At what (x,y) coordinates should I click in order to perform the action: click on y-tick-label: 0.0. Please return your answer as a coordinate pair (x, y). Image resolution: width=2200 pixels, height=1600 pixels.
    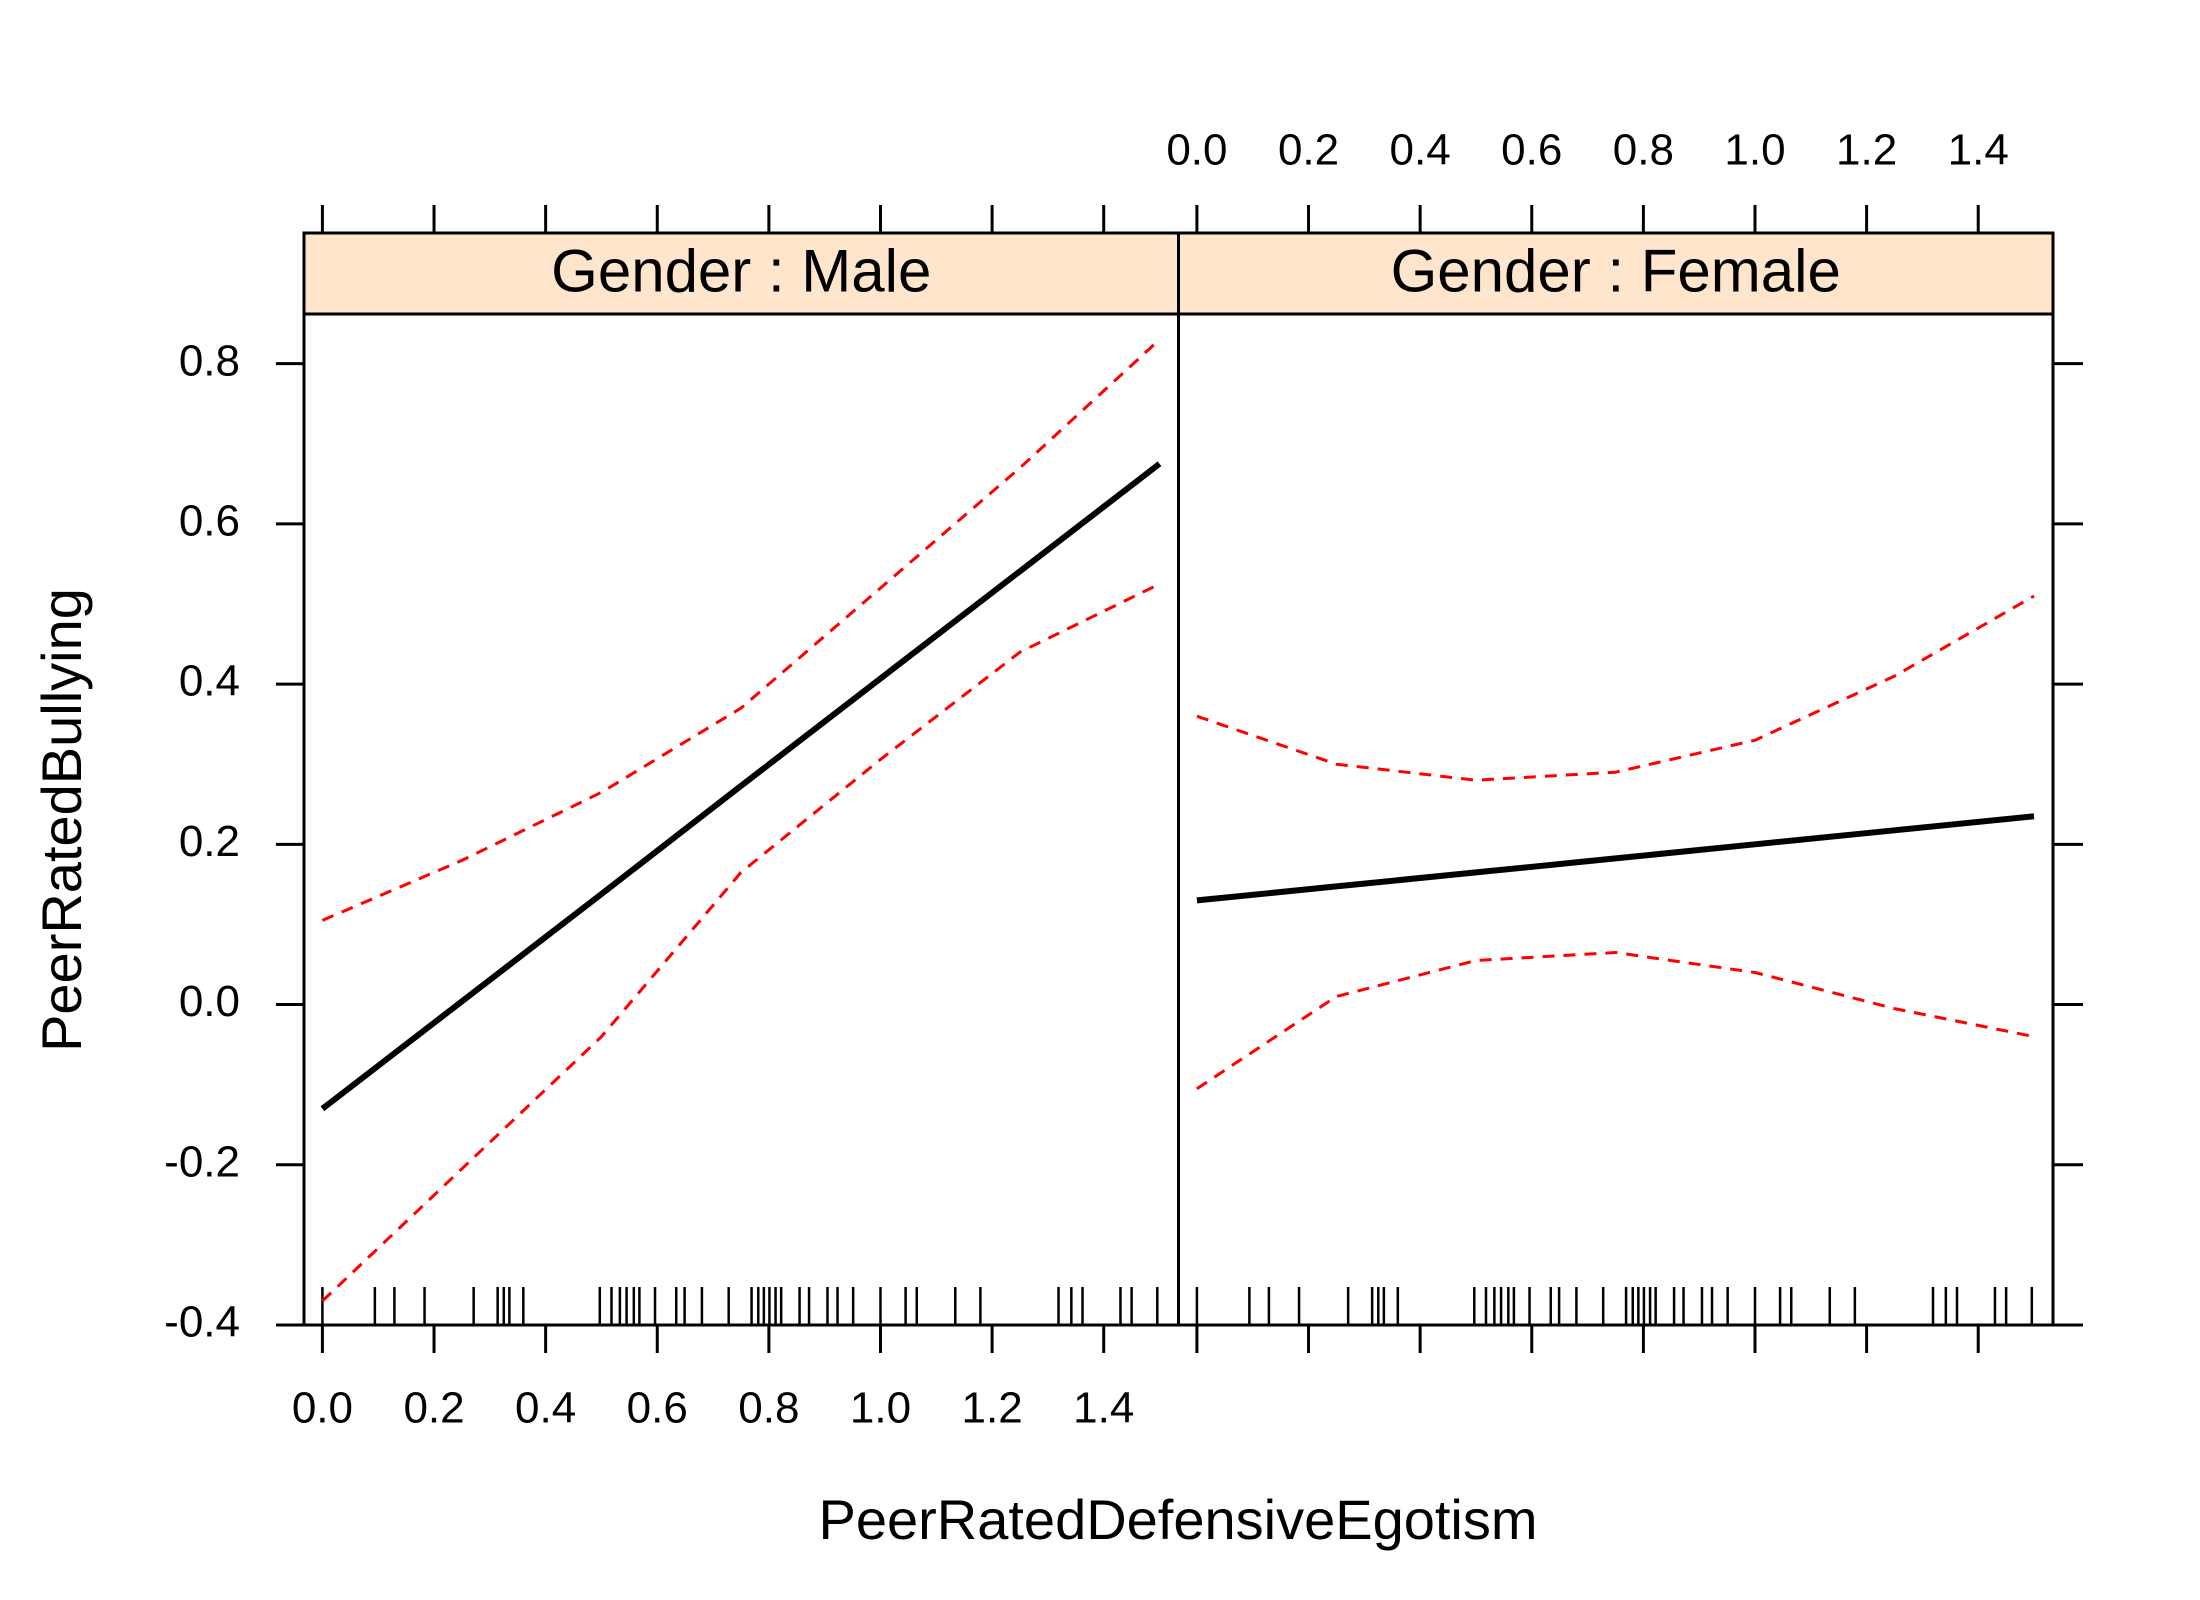
    Looking at the image, I should click on (209, 1001).